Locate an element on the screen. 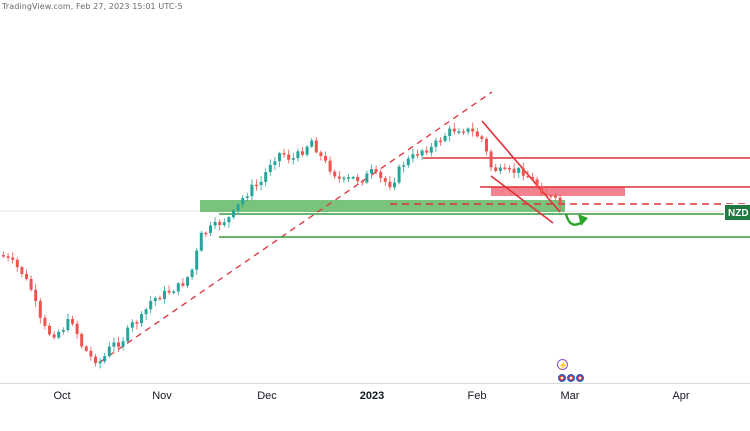  resistance-zone is located at coordinates (558, 191).